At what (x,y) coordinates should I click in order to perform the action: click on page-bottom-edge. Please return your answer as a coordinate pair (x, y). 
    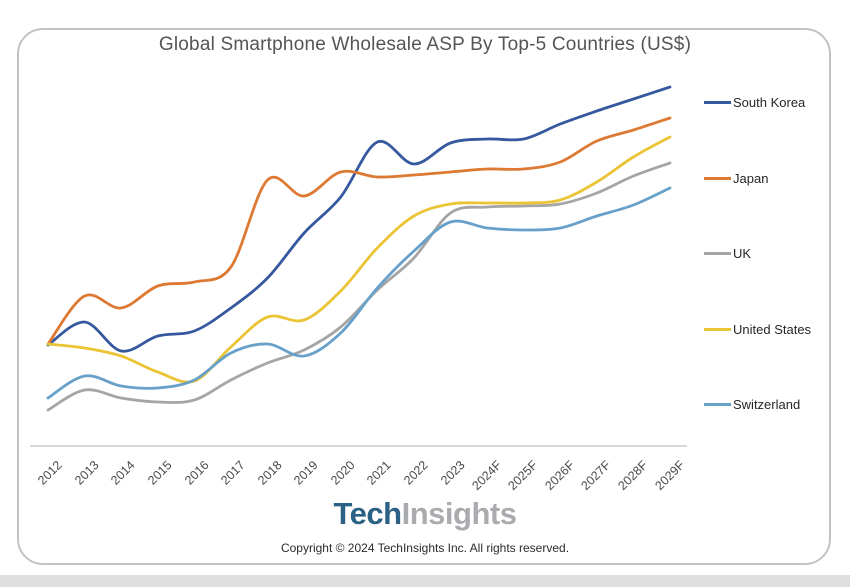
    Looking at the image, I should click on (425, 581).